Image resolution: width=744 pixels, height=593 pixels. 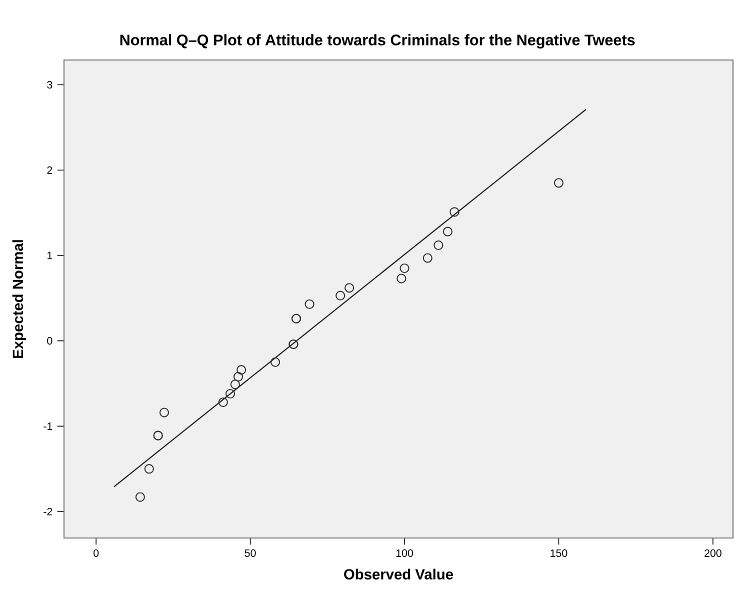 I want to click on x-axis-title: Observed Value, so click(x=399, y=574).